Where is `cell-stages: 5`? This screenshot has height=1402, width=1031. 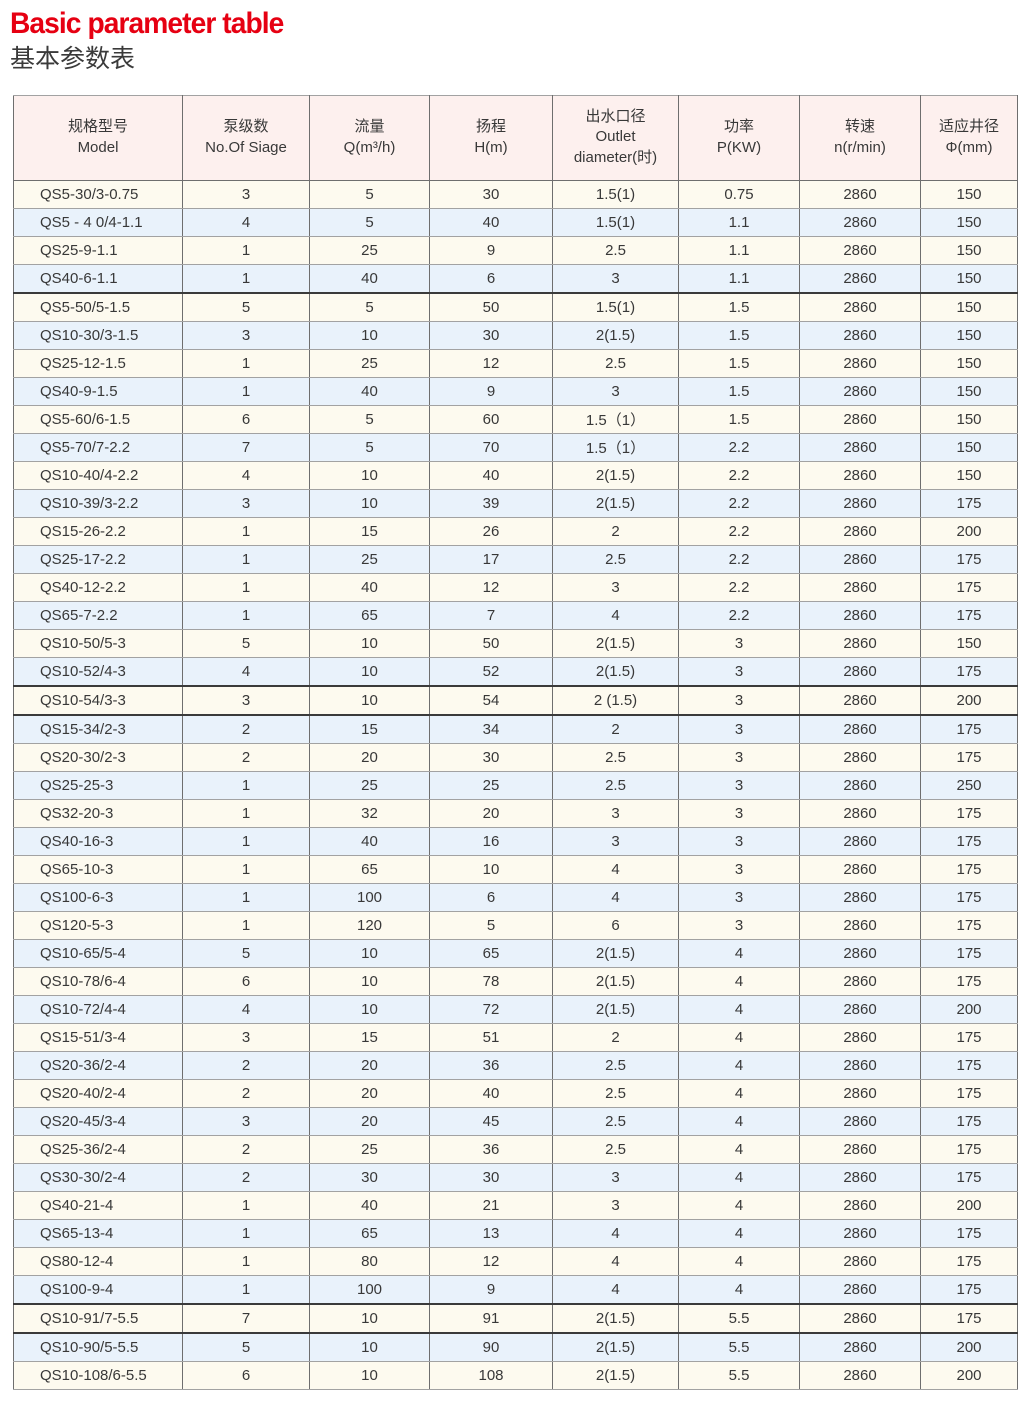
cell-stages: 5 is located at coordinates (246, 643).